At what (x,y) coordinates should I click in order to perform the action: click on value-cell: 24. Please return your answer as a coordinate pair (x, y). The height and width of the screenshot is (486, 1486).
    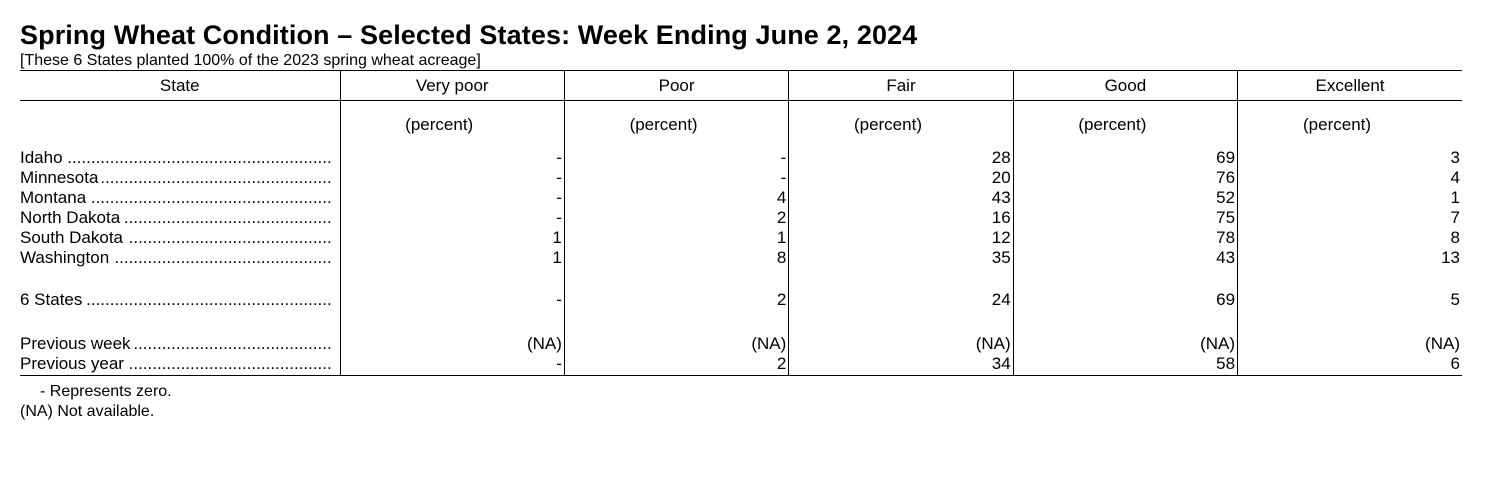
    Looking at the image, I should click on (901, 300).